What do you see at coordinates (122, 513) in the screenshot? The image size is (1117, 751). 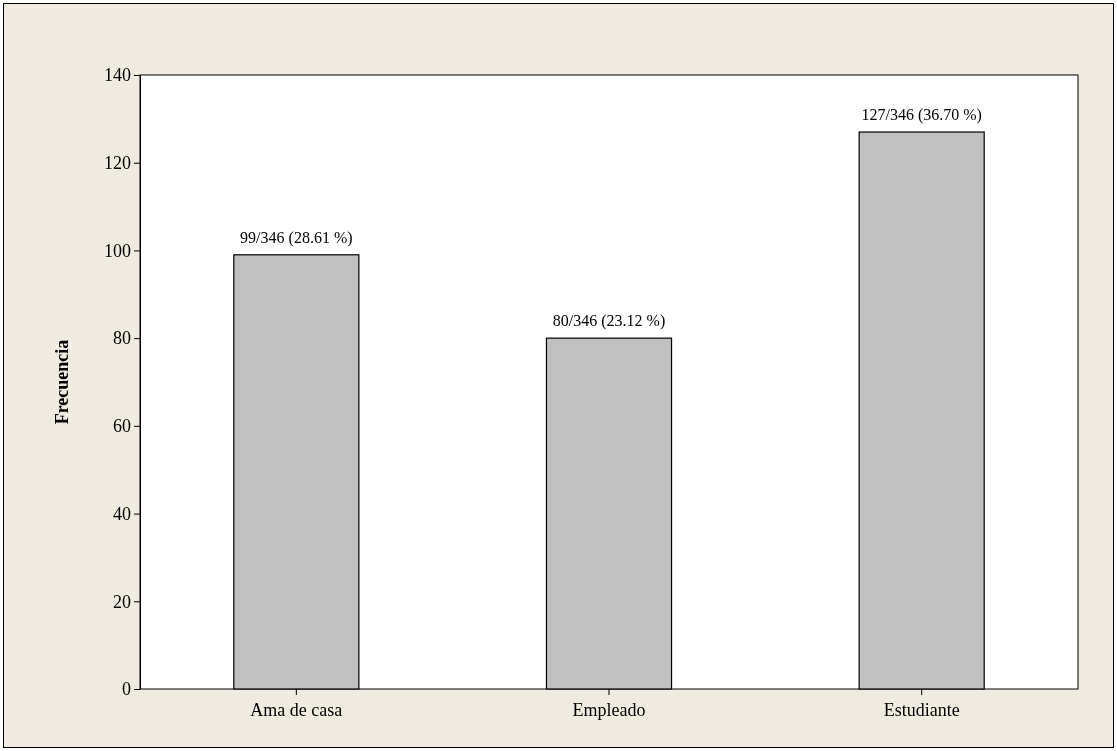 I see `y-tick-label: 40` at bounding box center [122, 513].